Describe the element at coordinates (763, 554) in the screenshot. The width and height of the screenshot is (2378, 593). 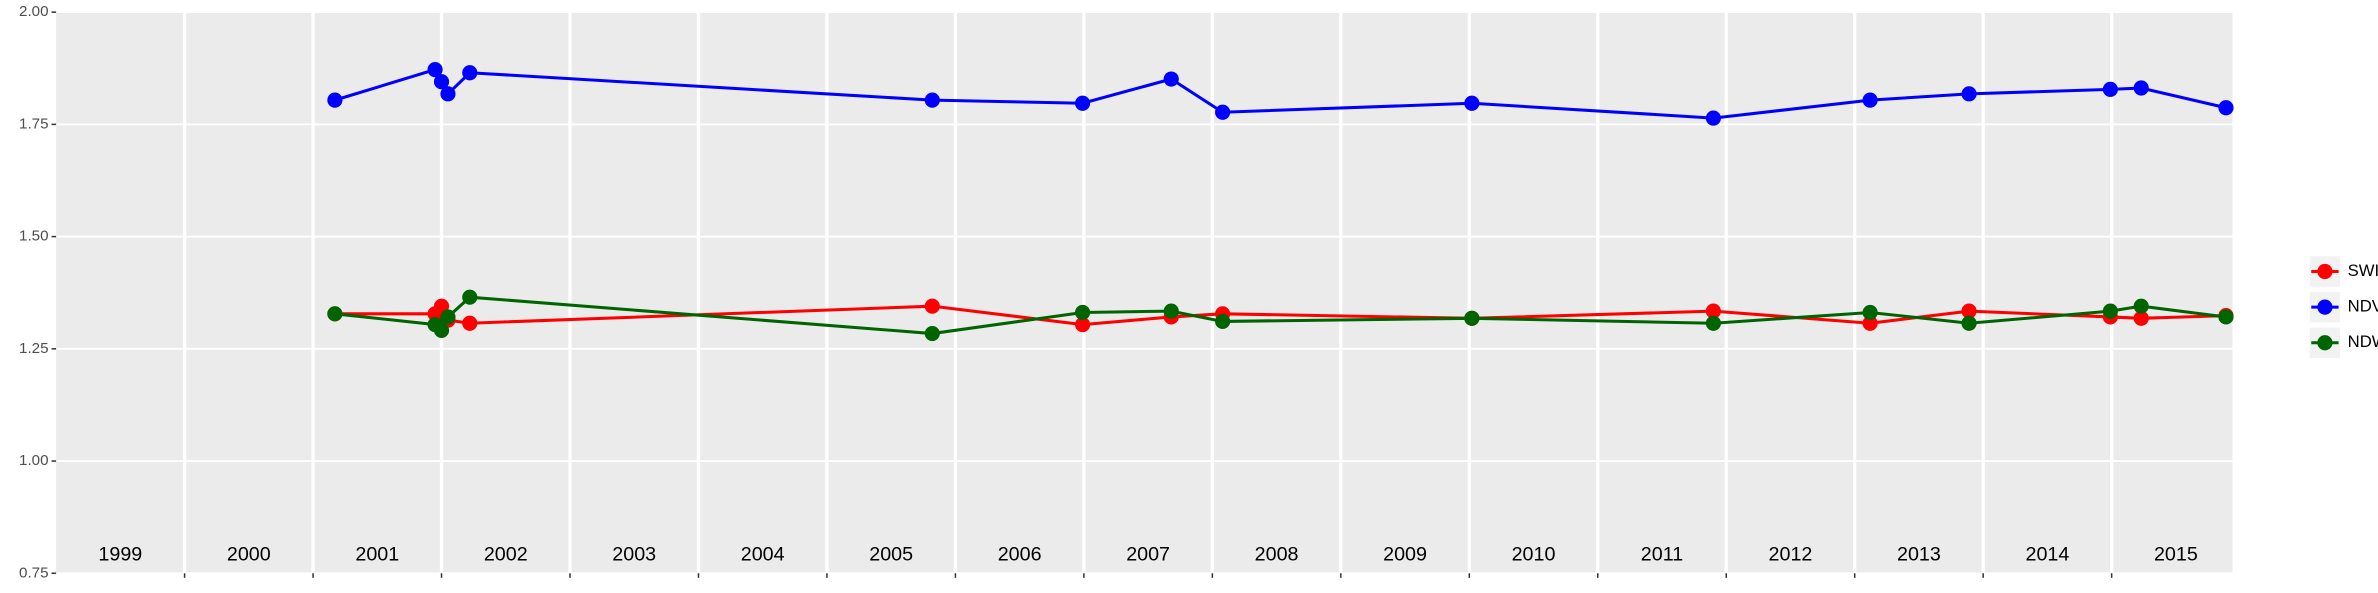
I see `x-tick-label: 2004` at that location.